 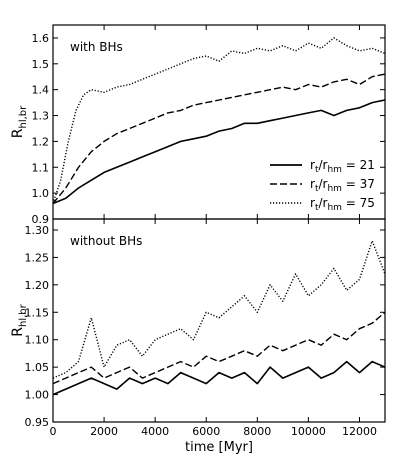 What do you see at coordinates (358, 184) in the screenshot?
I see `legend-label-part: = 37` at bounding box center [358, 184].